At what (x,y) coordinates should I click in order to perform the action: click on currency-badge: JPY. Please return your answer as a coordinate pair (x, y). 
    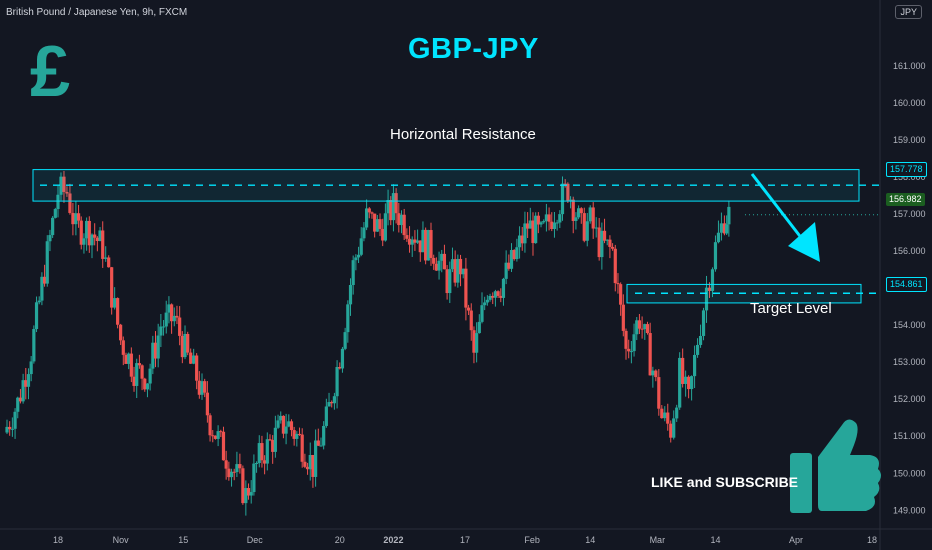
    Looking at the image, I should click on (908, 12).